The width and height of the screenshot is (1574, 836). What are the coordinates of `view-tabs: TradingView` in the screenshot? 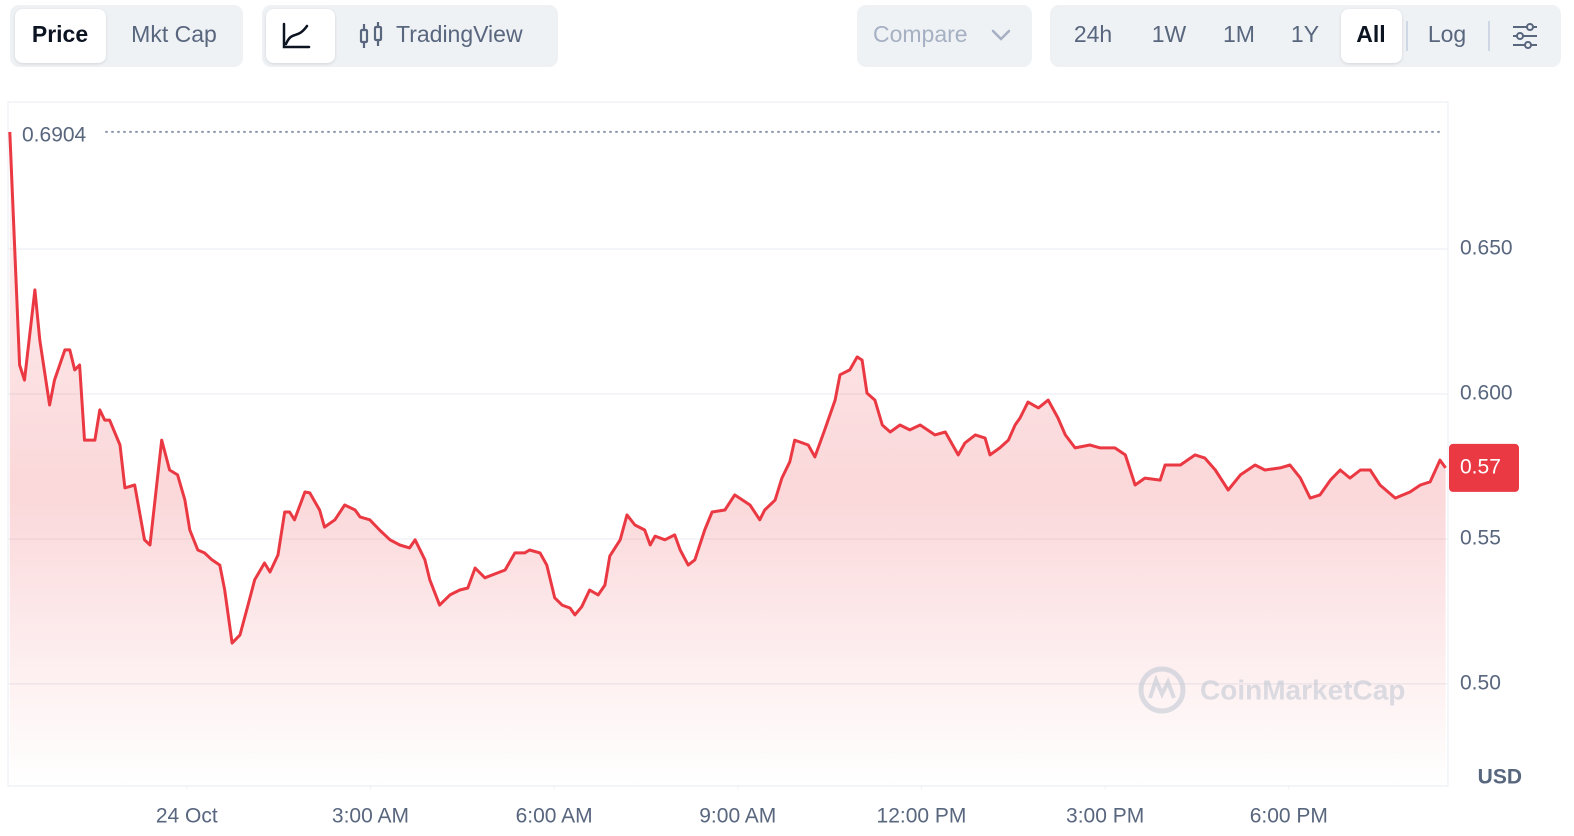 It's located at (410, 36).